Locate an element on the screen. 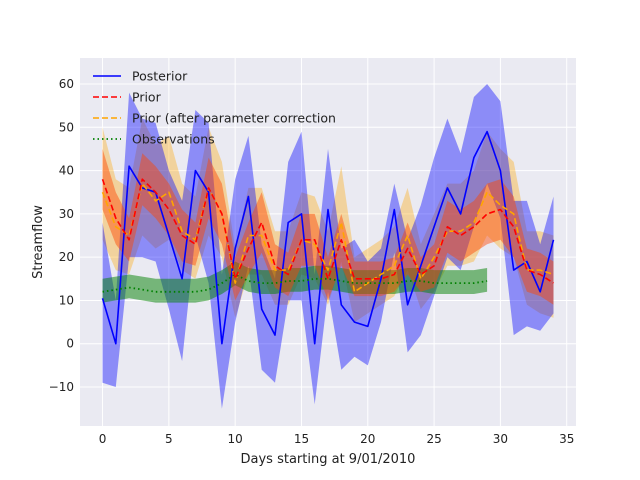 The image size is (640, 480). legend-label: Posterior is located at coordinates (160, 76).